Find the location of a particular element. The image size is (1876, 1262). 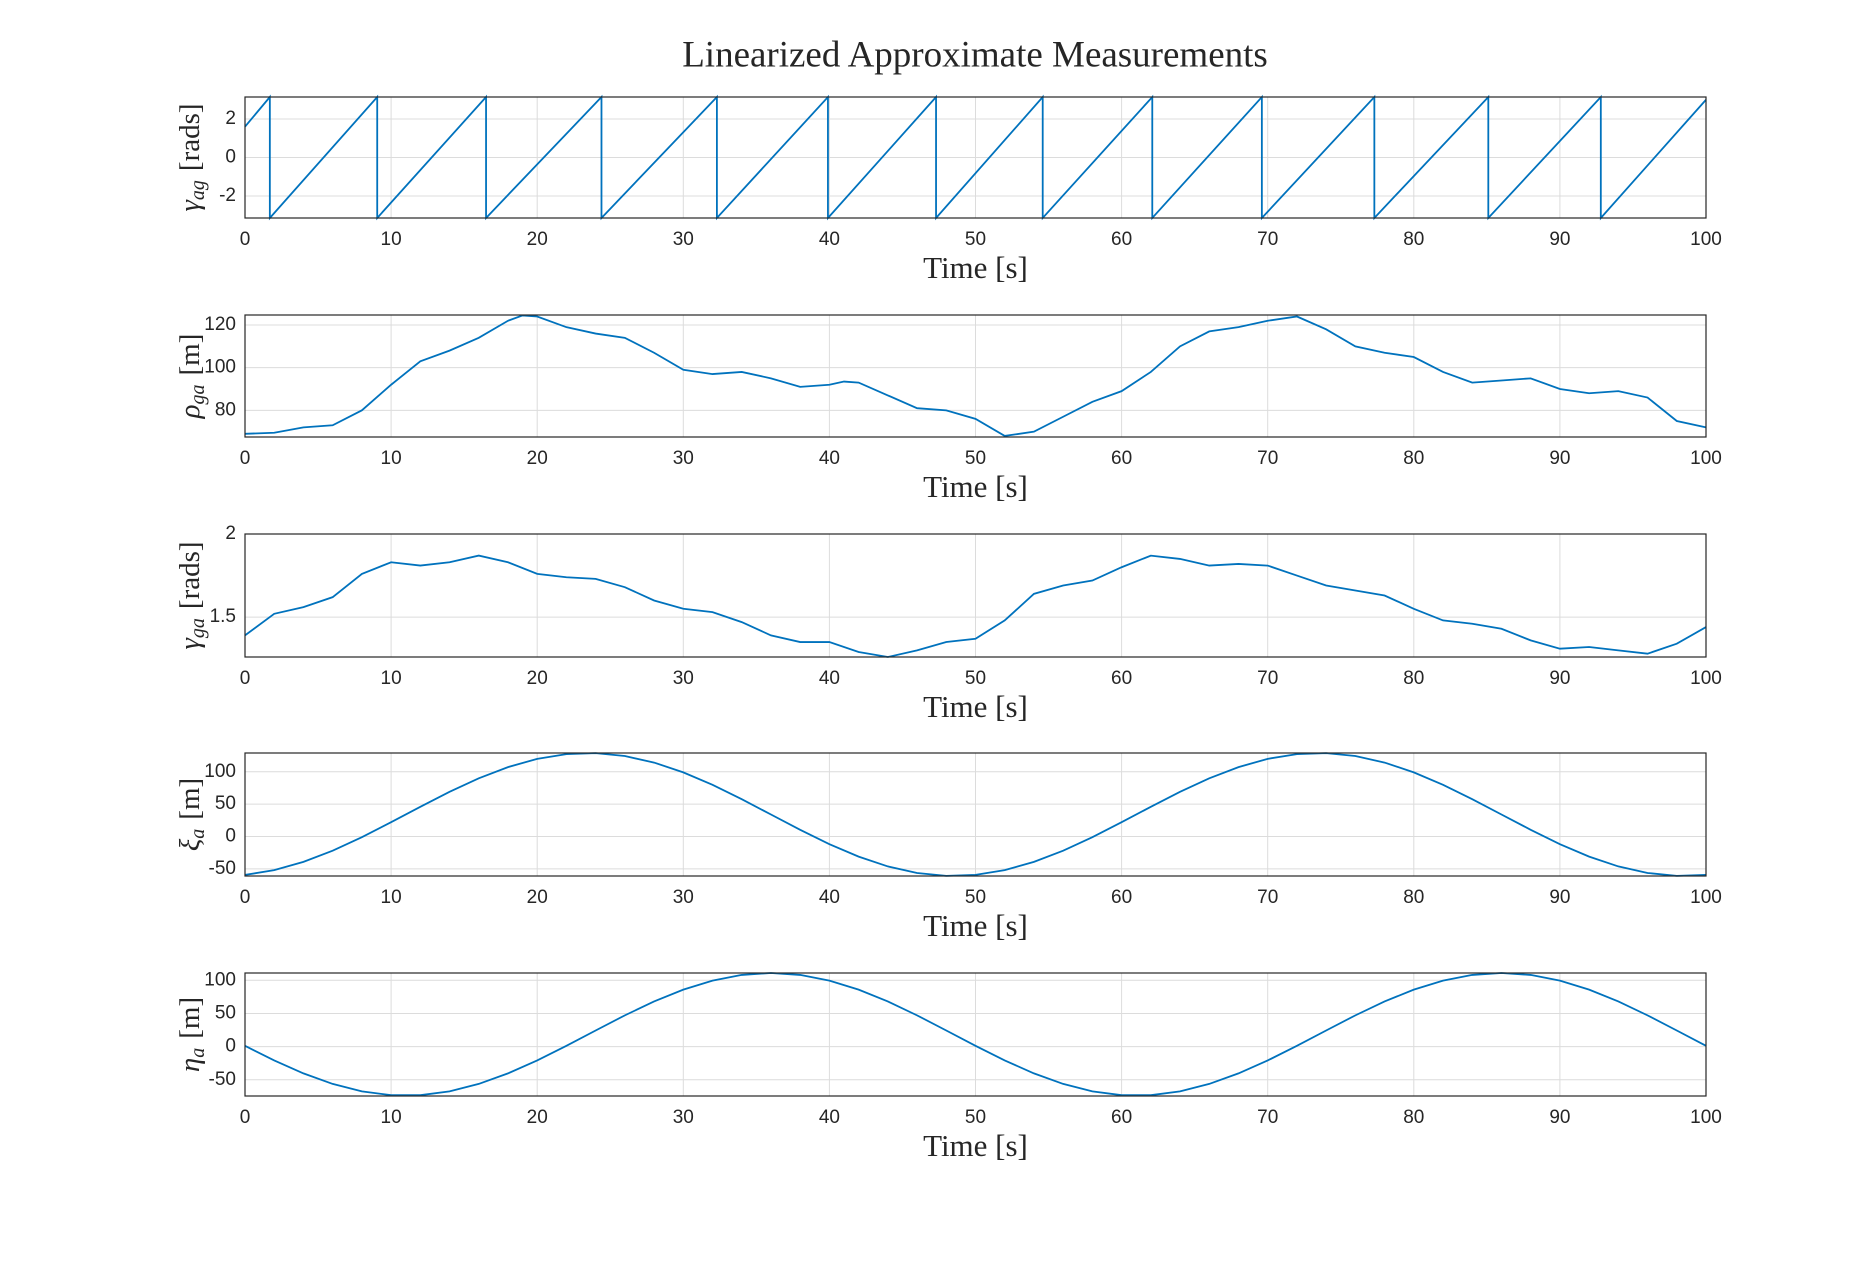

y-label-subscript: ag is located at coordinates (198, 190).